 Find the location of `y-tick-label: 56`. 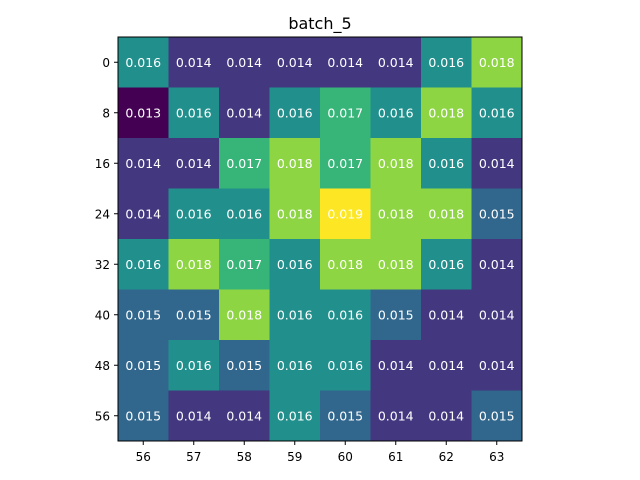

y-tick-label: 56 is located at coordinates (102, 416).